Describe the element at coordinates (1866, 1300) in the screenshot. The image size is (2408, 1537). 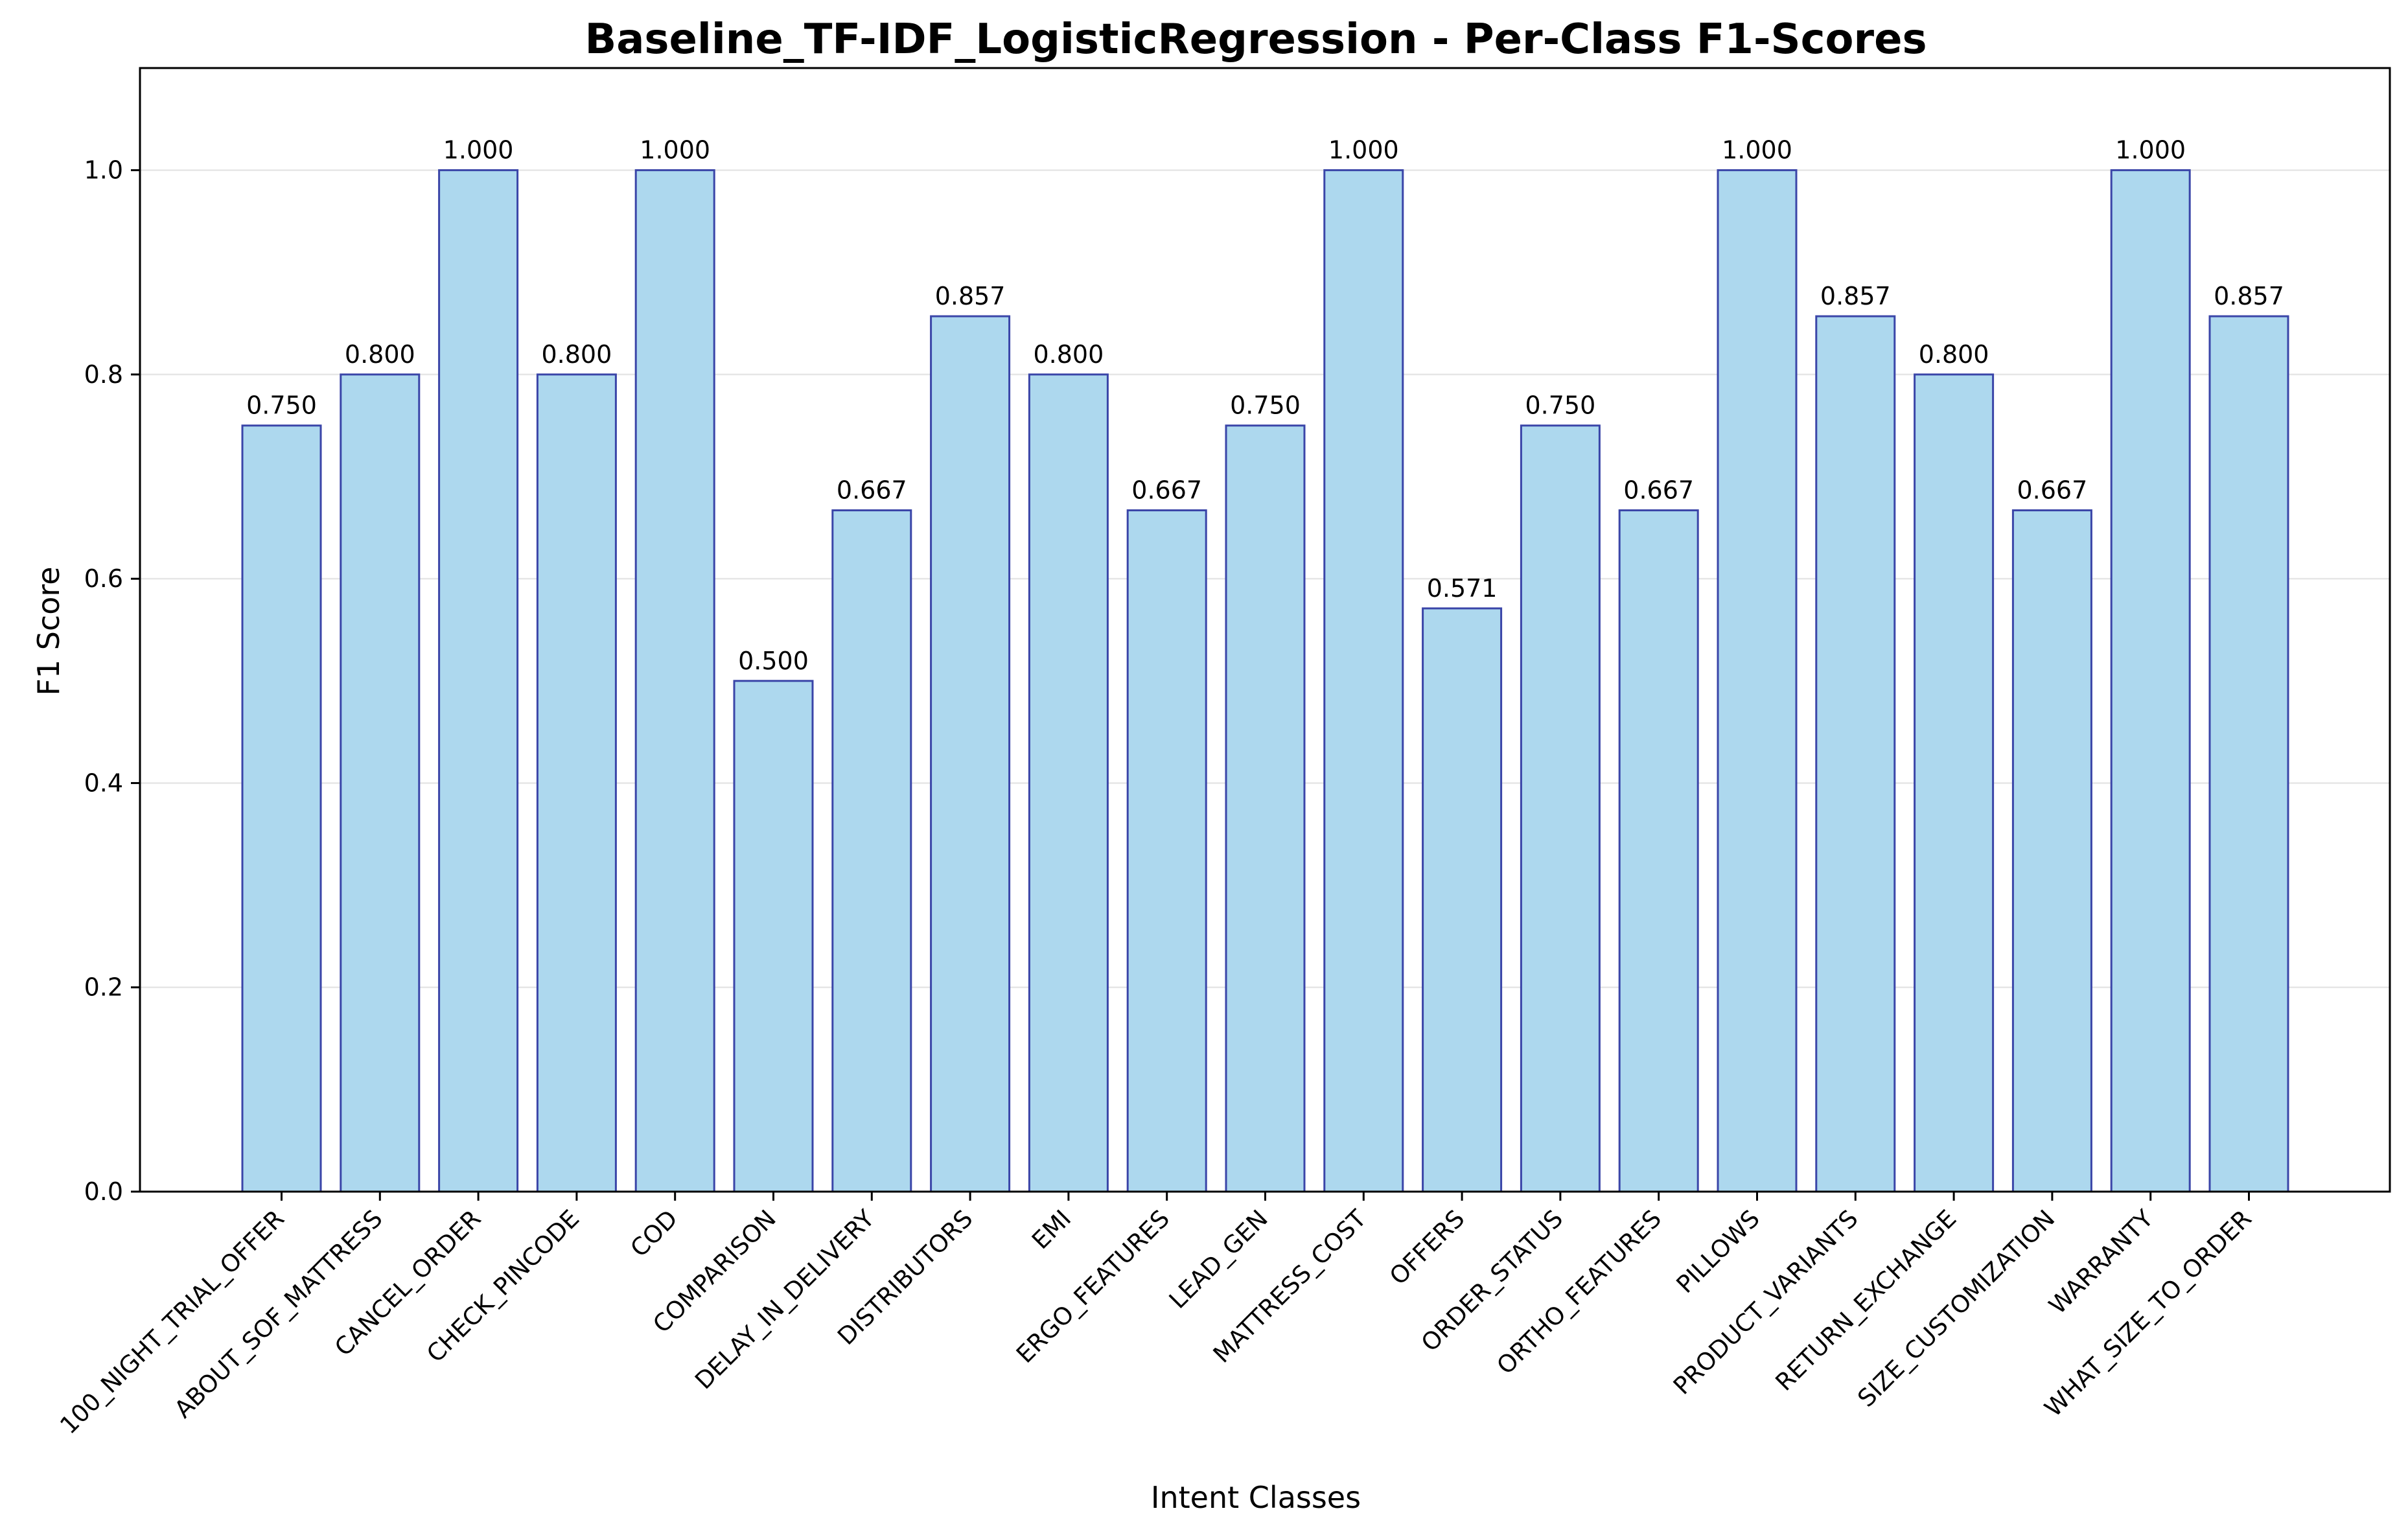
I see `x-tick-label: RETURN_EXCHANGE` at that location.